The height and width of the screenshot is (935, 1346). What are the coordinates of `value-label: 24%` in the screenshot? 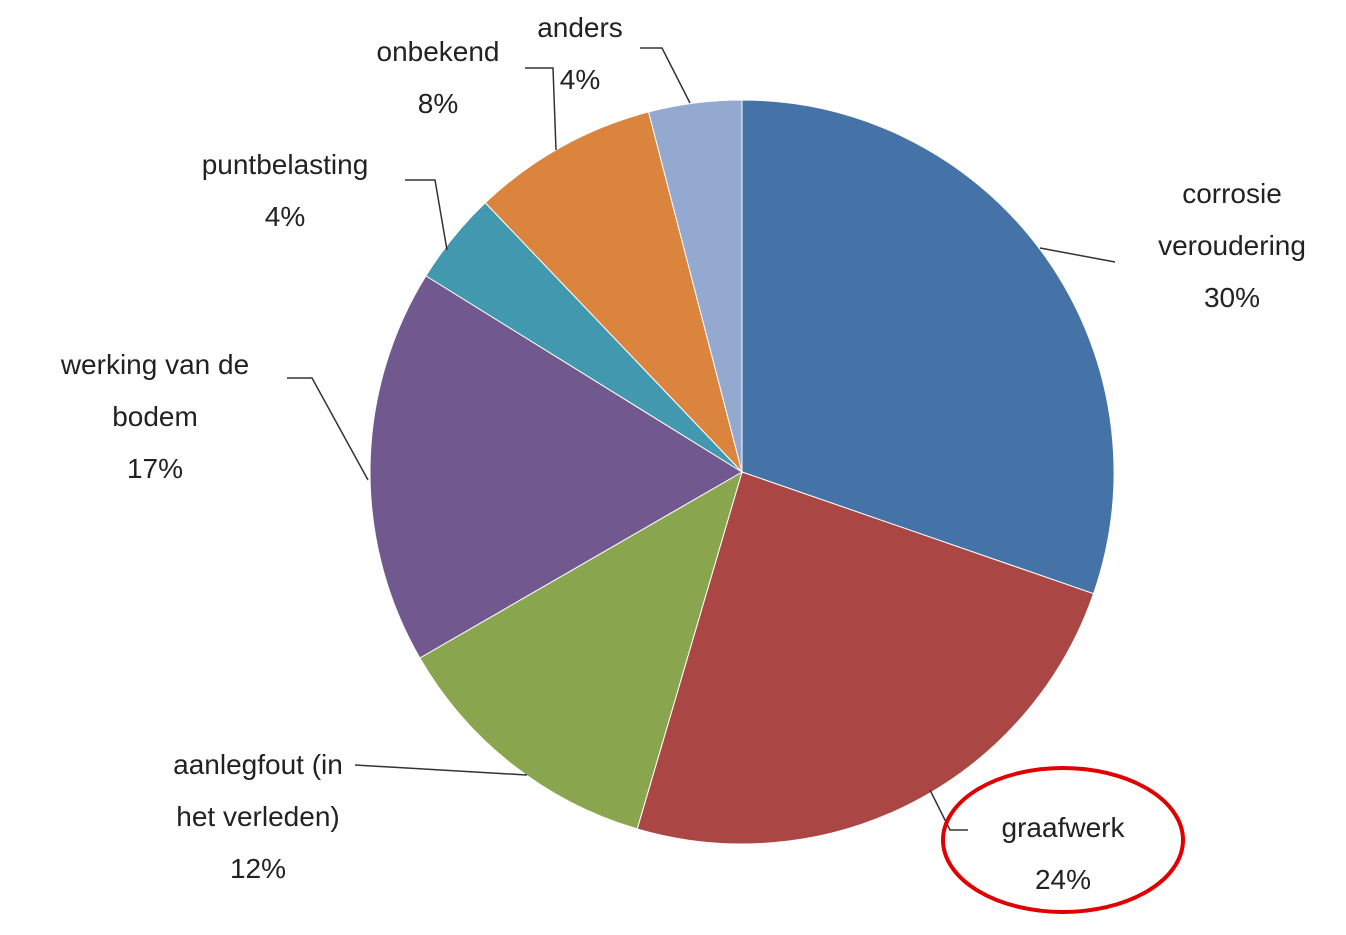 It's located at (1063, 879).